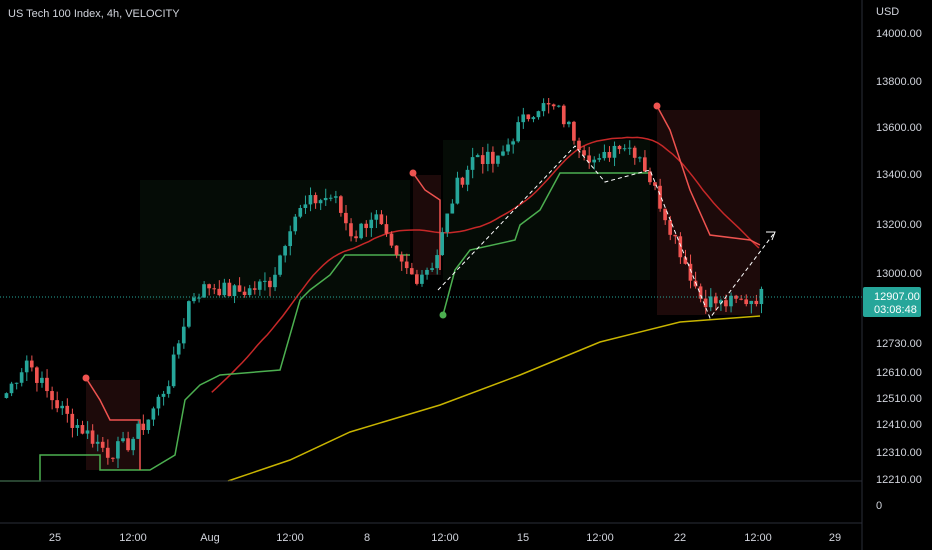  What do you see at coordinates (899, 344) in the screenshot?
I see `y-tick-label: 12730.00` at bounding box center [899, 344].